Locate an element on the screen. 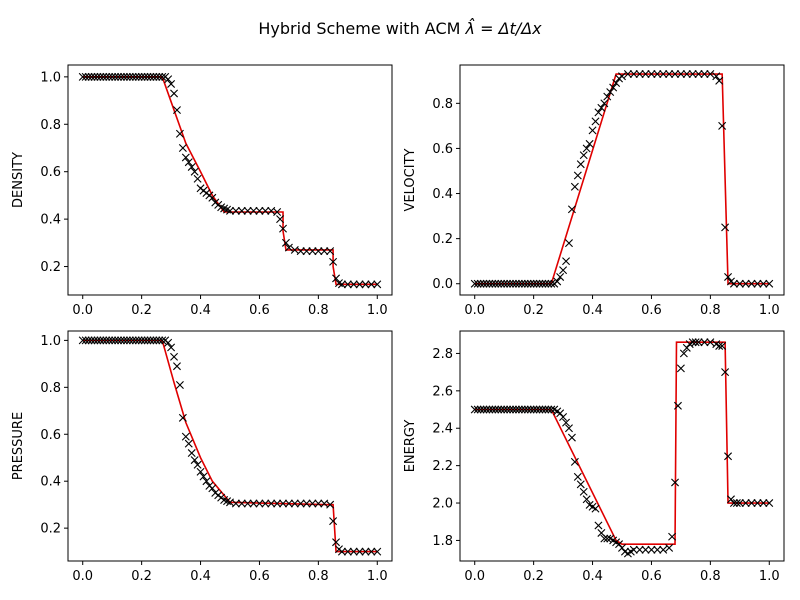  energy-xtick-label: 0.4 is located at coordinates (592, 576).